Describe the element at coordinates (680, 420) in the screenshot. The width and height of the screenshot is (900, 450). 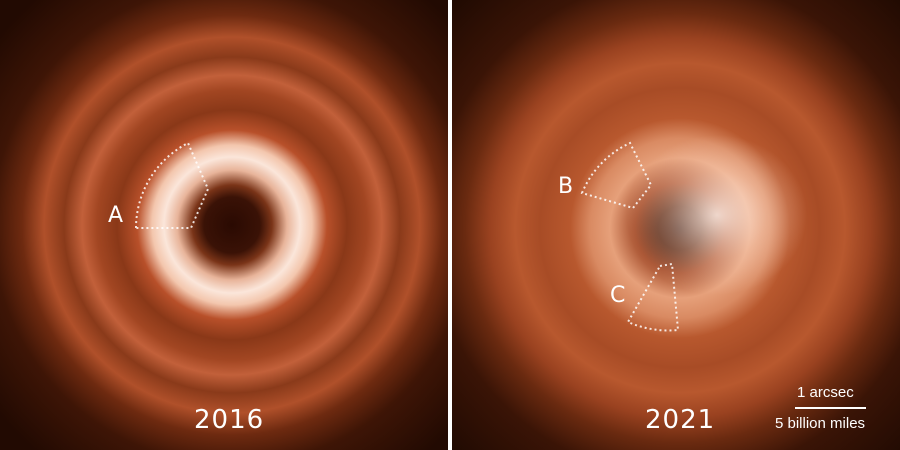
I see `year-label-2021: 2021` at that location.